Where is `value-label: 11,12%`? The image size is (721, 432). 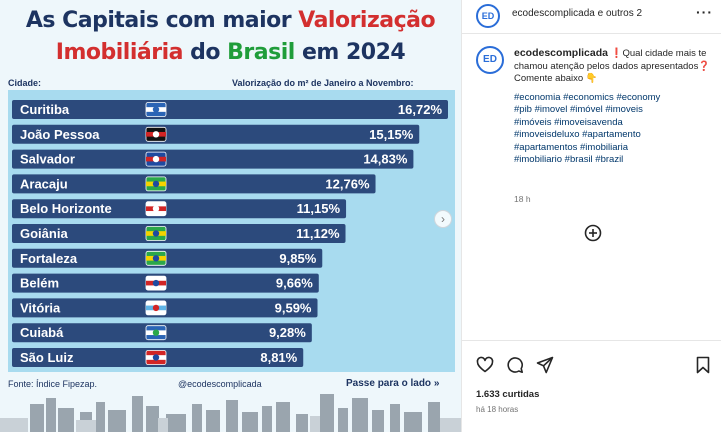 value-label: 11,12% is located at coordinates (318, 233).